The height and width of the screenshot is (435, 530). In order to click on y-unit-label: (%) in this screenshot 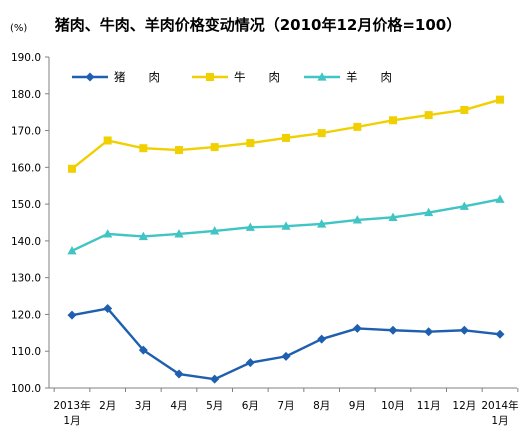, I will do `click(18, 28)`.